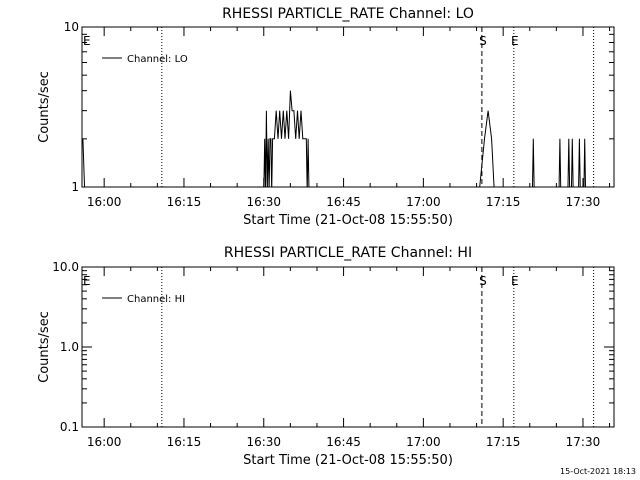 The height and width of the screenshot is (480, 640). What do you see at coordinates (75, 187) in the screenshot?
I see `y-tick-label: 1` at bounding box center [75, 187].